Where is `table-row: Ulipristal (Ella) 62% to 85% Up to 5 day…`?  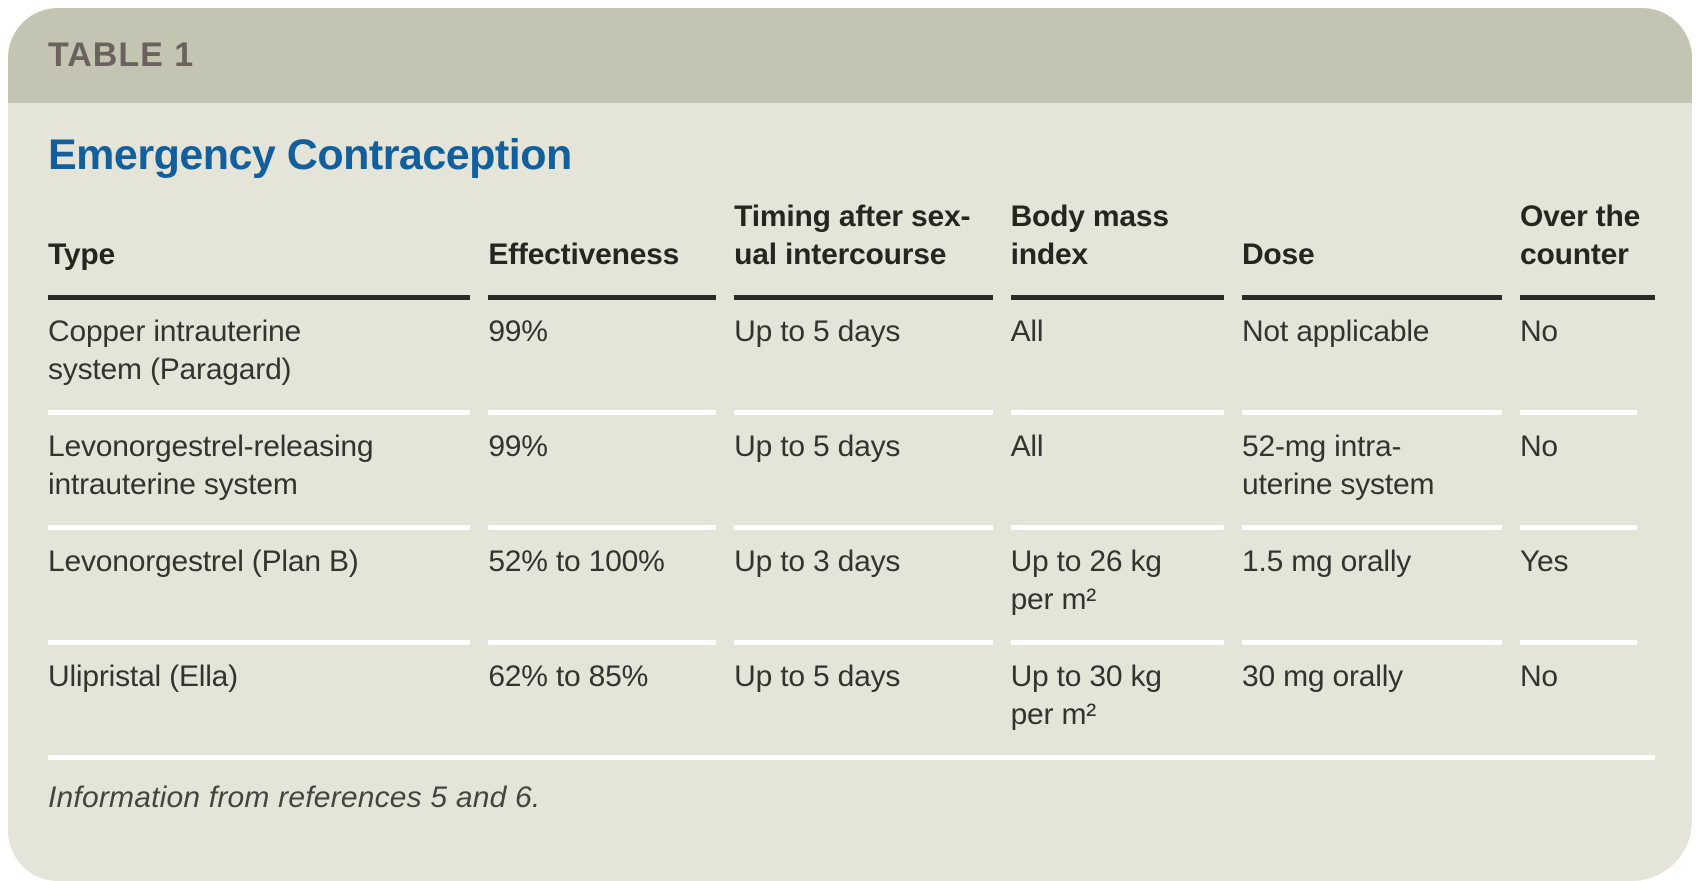
table-row: Ulipristal (Ella) 62% to 85% Up to 5 day… is located at coordinates (851, 702).